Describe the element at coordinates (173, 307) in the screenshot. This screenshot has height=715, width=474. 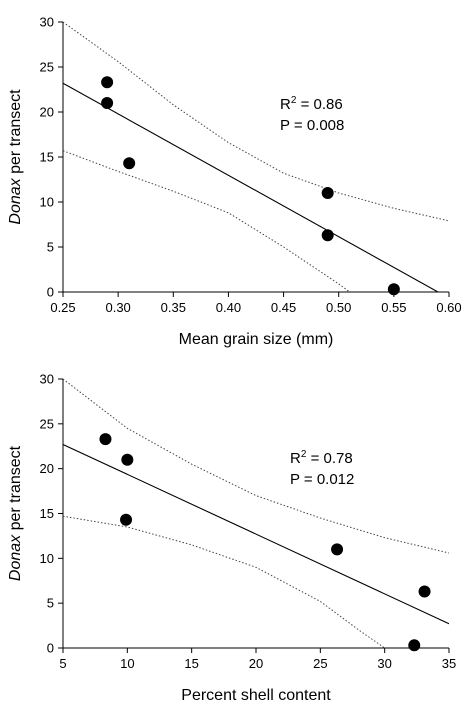
I see `x-tick-label: 0.35` at that location.